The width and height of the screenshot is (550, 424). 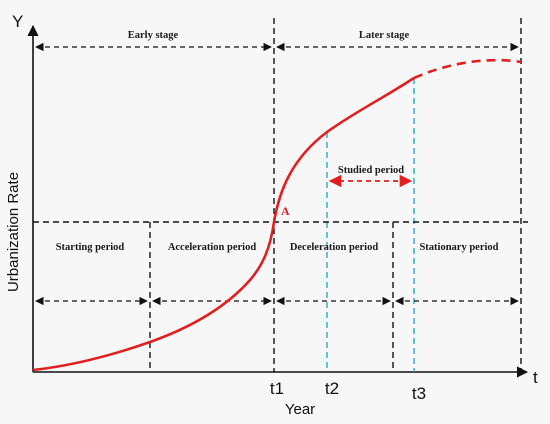 What do you see at coordinates (17, 21) in the screenshot?
I see `y-axis-letter: Y` at bounding box center [17, 21].